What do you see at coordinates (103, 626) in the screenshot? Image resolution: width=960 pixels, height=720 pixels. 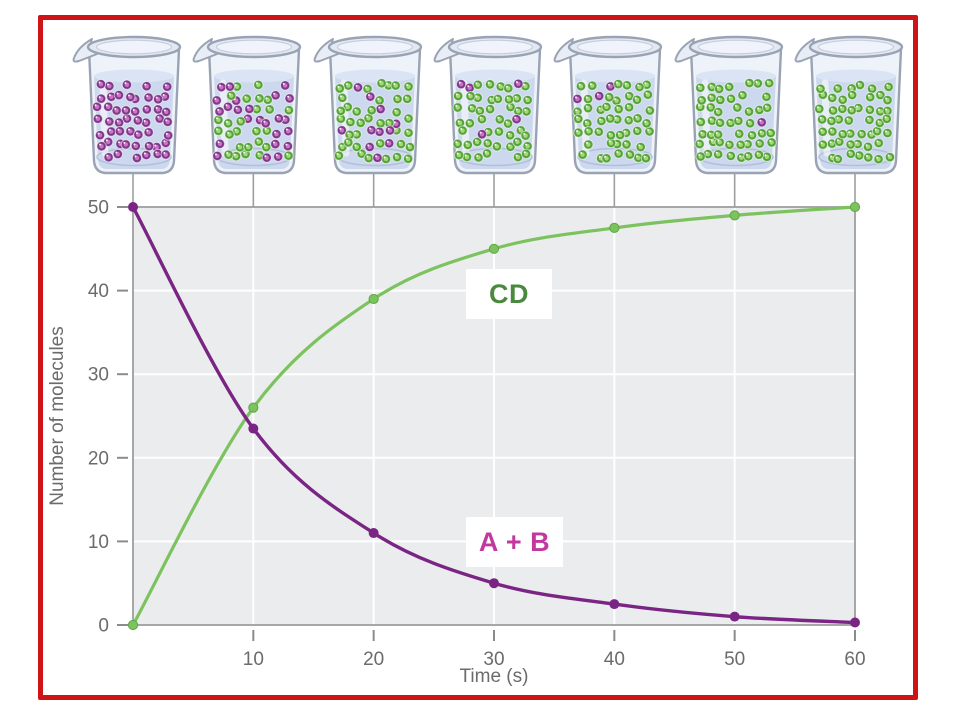 I see `y-tick-label: 0` at bounding box center [103, 626].